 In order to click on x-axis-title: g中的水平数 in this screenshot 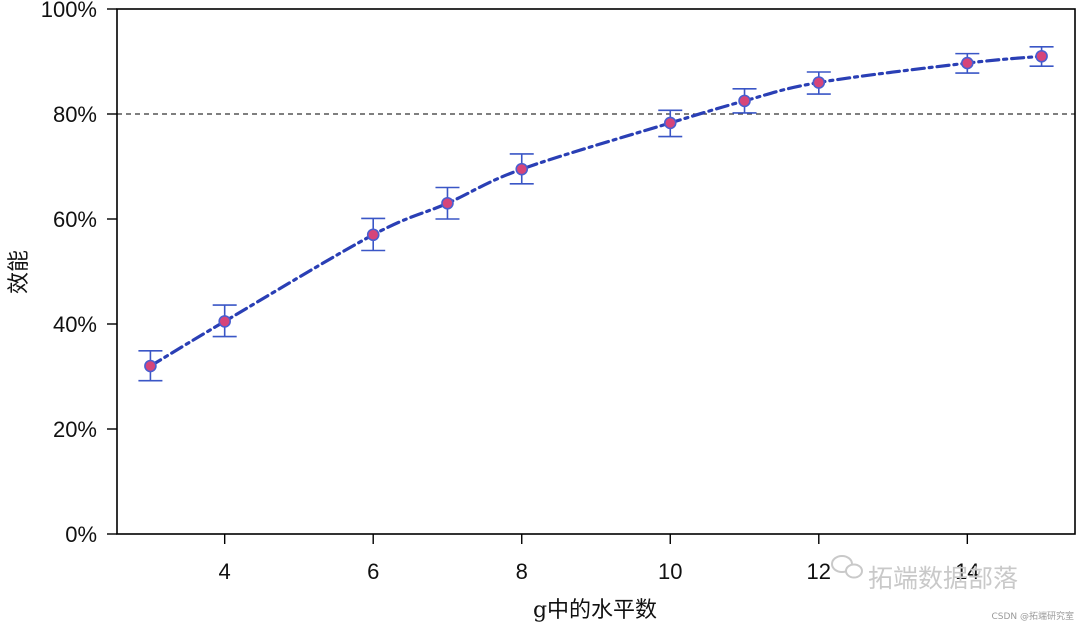, I will do `click(595, 610)`.